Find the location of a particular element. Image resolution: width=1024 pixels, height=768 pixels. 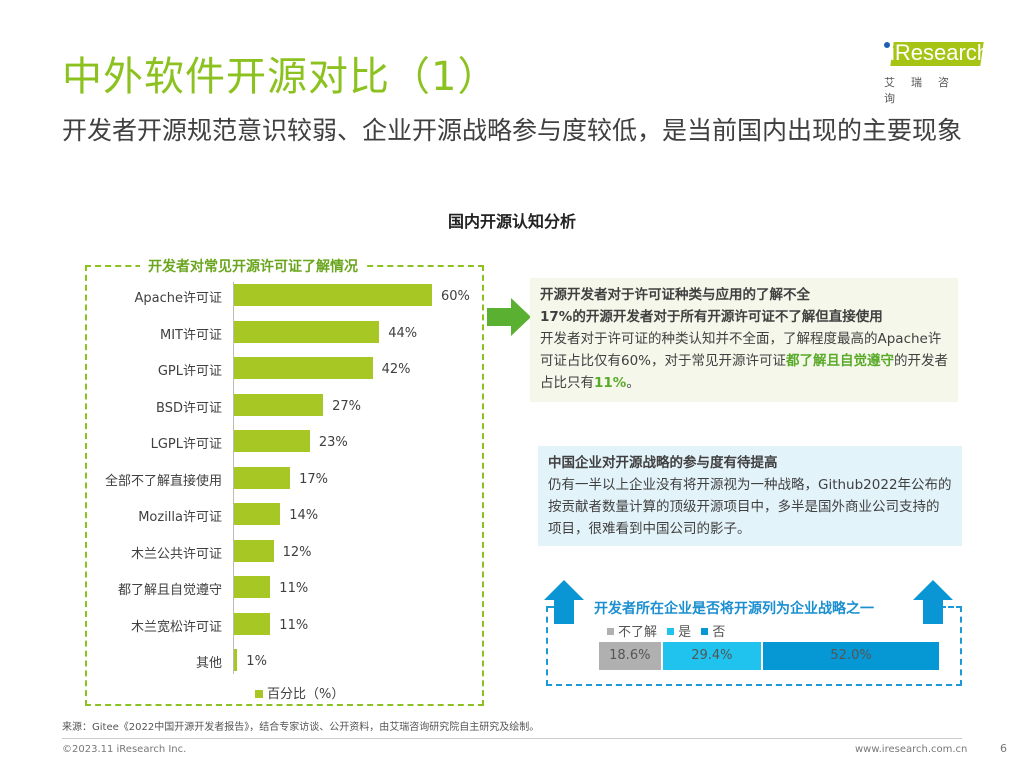

category-label: Mozilla许可证 is located at coordinates (180, 517).